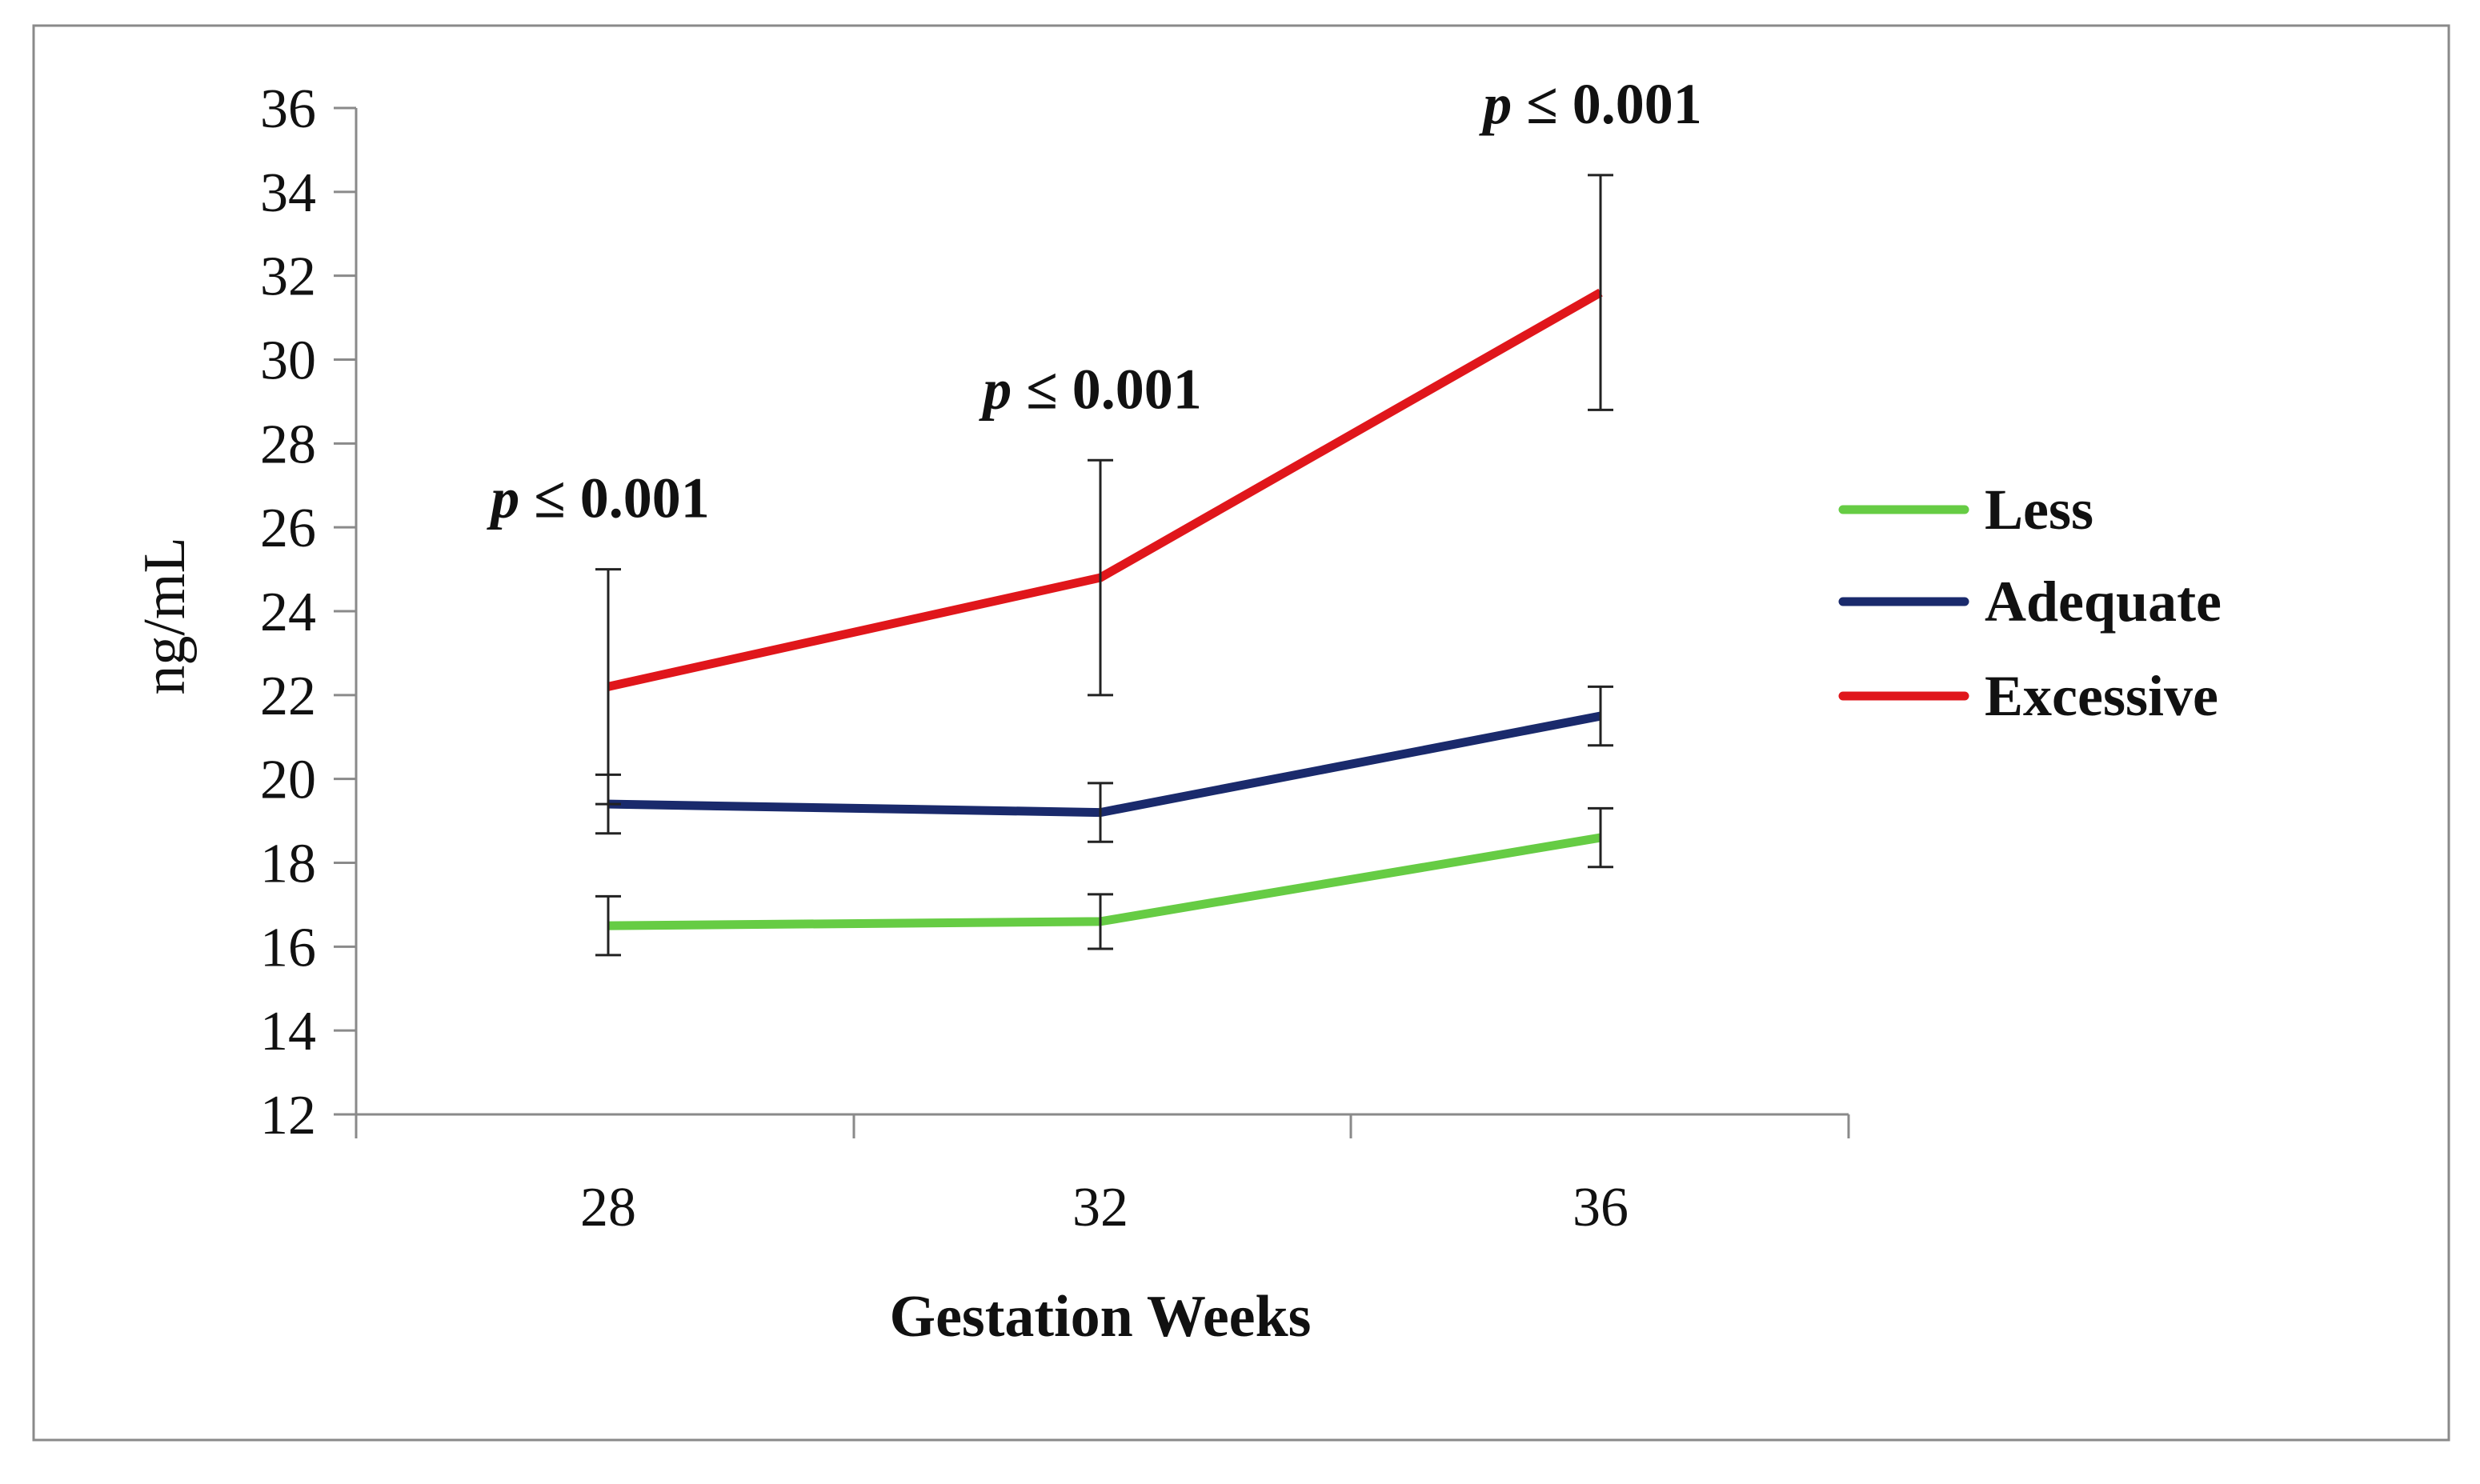 The height and width of the screenshot is (1484, 2480). Describe the element at coordinates (288, 109) in the screenshot. I see `y-tick-label: 36` at that location.